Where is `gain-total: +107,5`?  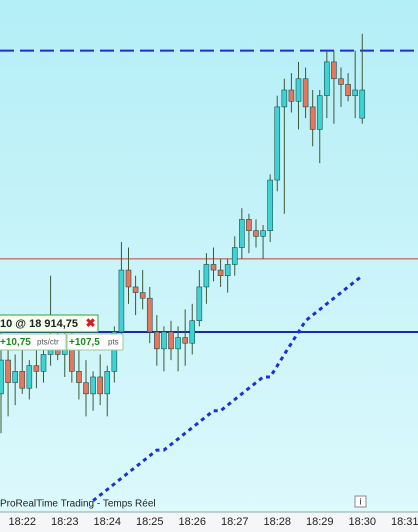
gain-total: +107,5 is located at coordinates (84, 342).